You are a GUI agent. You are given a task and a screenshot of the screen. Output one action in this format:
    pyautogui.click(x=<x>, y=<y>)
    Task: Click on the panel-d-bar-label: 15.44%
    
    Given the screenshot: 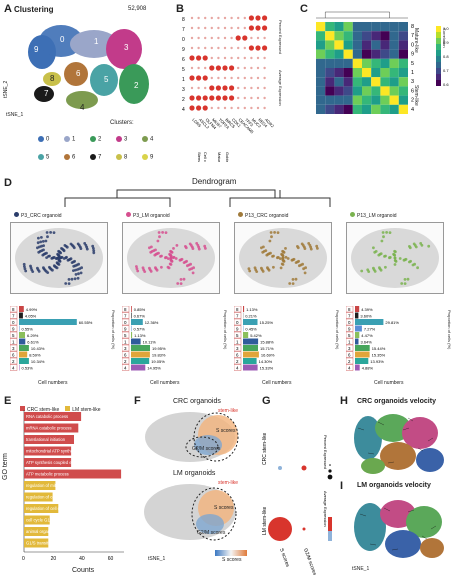 What is the action you would take?
    pyautogui.click(x=379, y=348)
    